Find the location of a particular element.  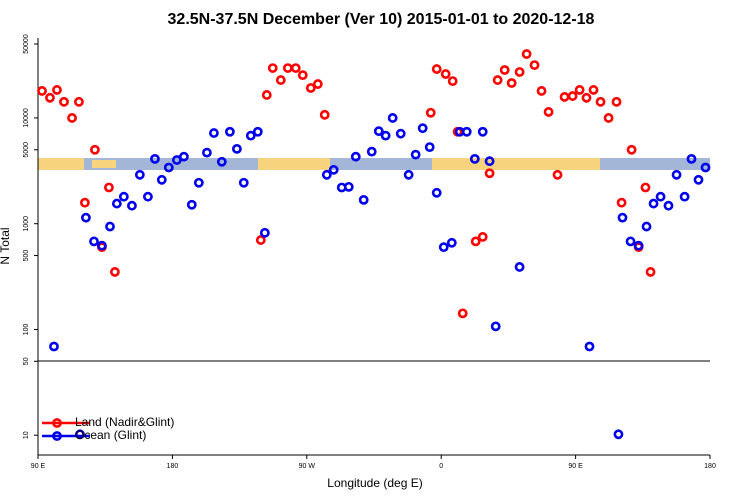

x-tick-label: 90 E is located at coordinates (38, 466).